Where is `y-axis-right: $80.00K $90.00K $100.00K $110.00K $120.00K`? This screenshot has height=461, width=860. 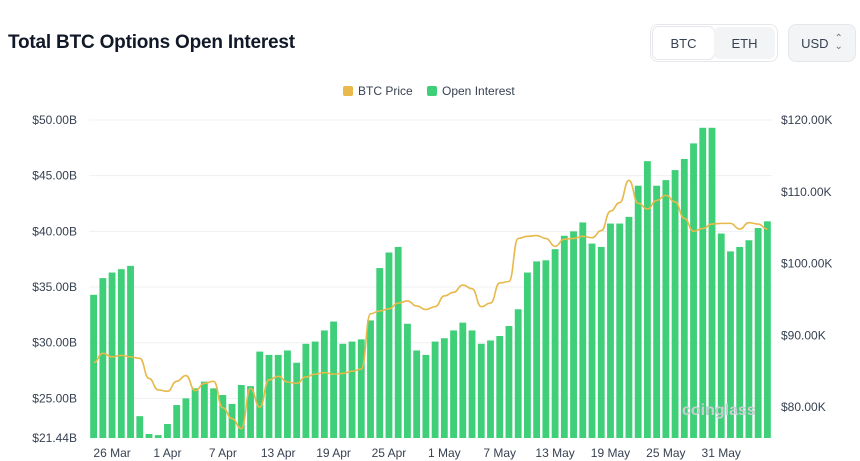 y-axis-right: $80.00K $90.00K $100.00K $110.00K $120.00K is located at coordinates (806, 263).